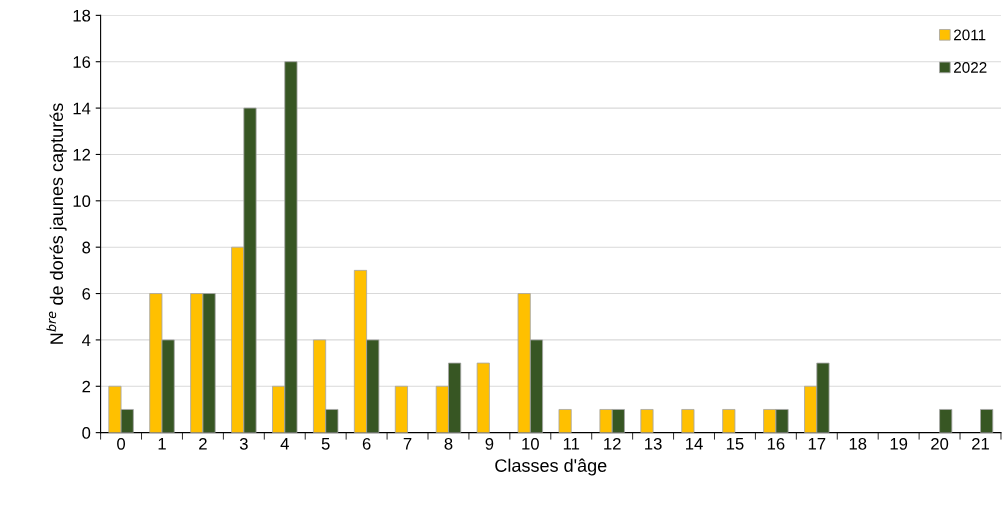 This screenshot has height=512, width=1006. What do you see at coordinates (82, 108) in the screenshot?
I see `y-tick-label: 14` at bounding box center [82, 108].